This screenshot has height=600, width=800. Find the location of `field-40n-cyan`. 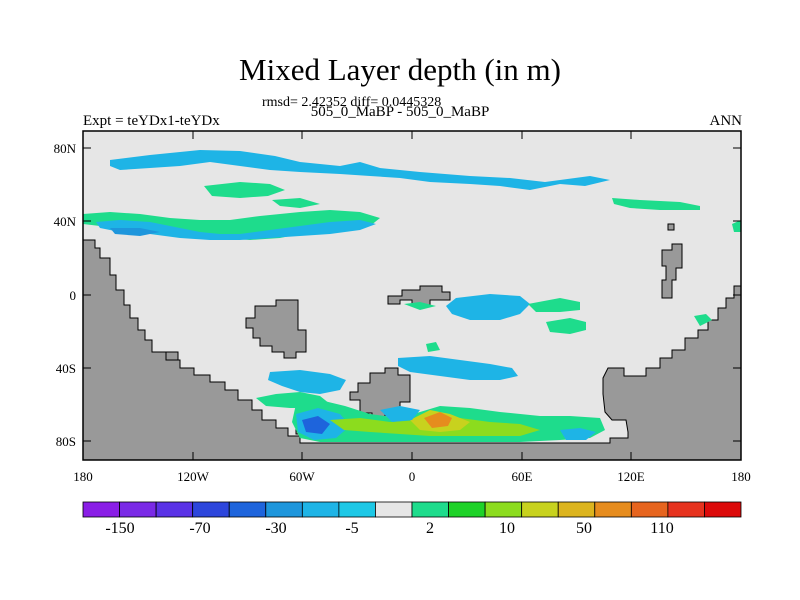

field-40n-cyan is located at coordinates (236, 230).